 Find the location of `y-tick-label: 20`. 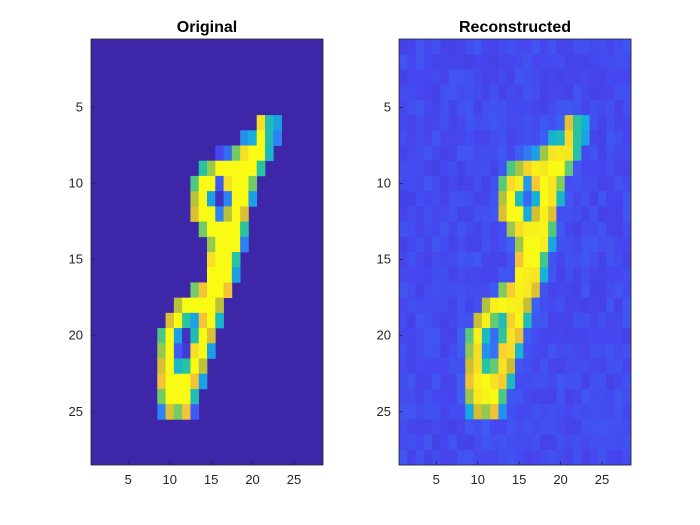

y-tick-label: 20 is located at coordinates (76, 335).